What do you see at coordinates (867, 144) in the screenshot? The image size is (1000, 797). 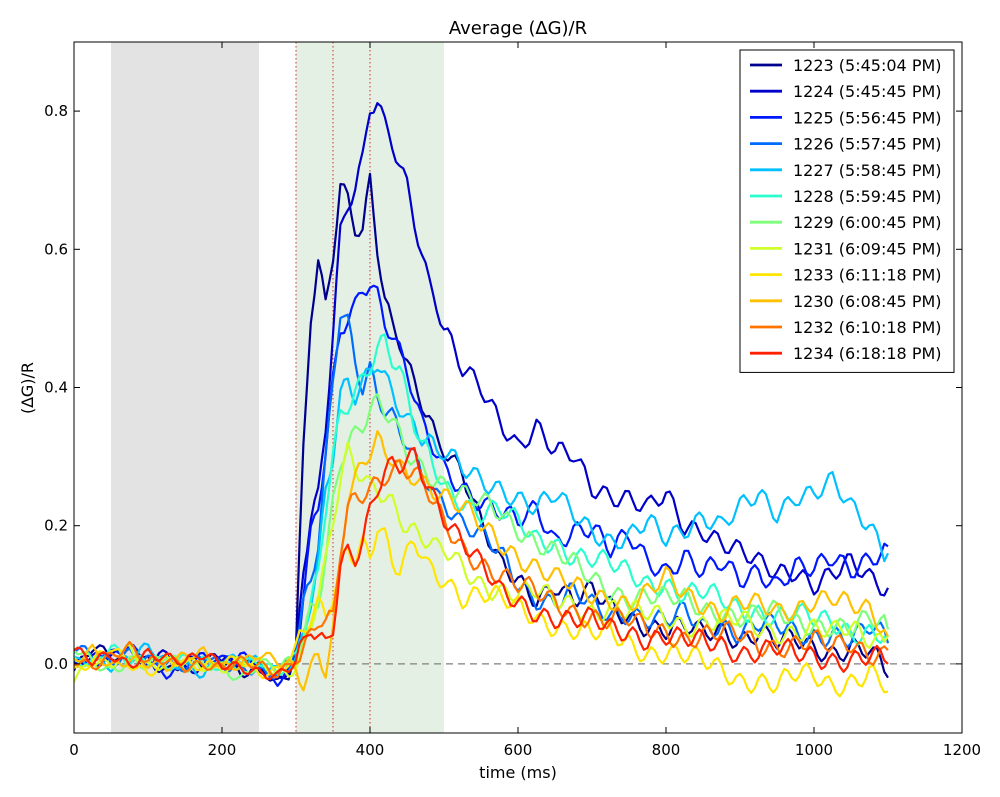 I see `legend-label: 1226 (5:57:45 PM)` at bounding box center [867, 144].